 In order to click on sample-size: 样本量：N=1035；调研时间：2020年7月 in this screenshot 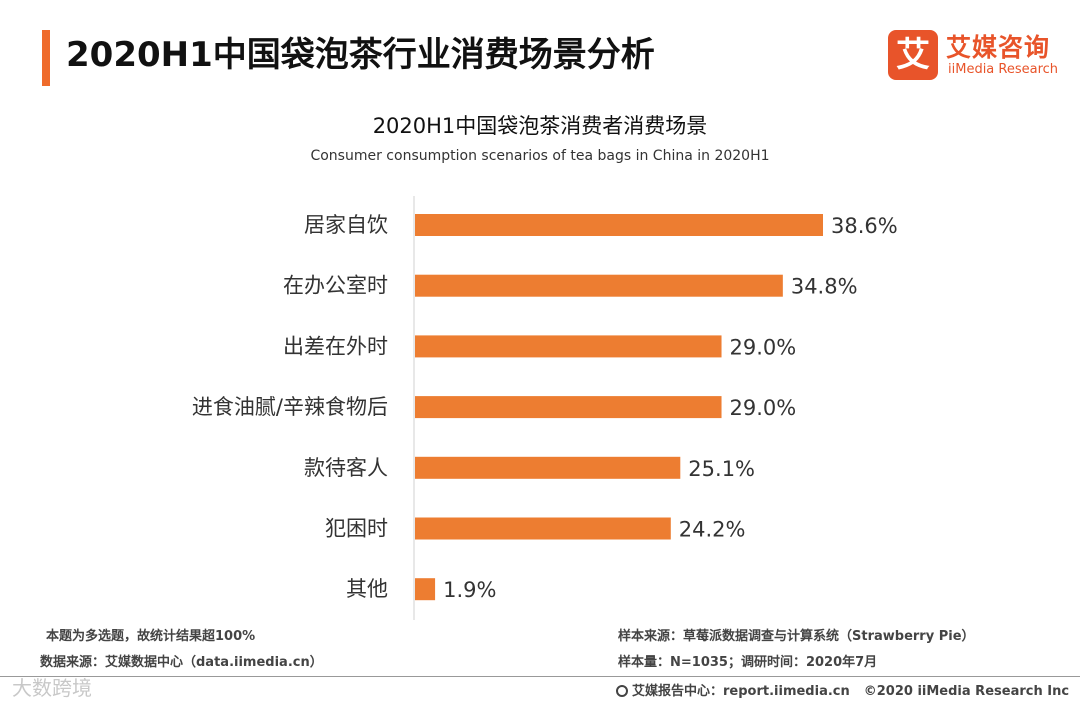, I will do `click(748, 662)`.